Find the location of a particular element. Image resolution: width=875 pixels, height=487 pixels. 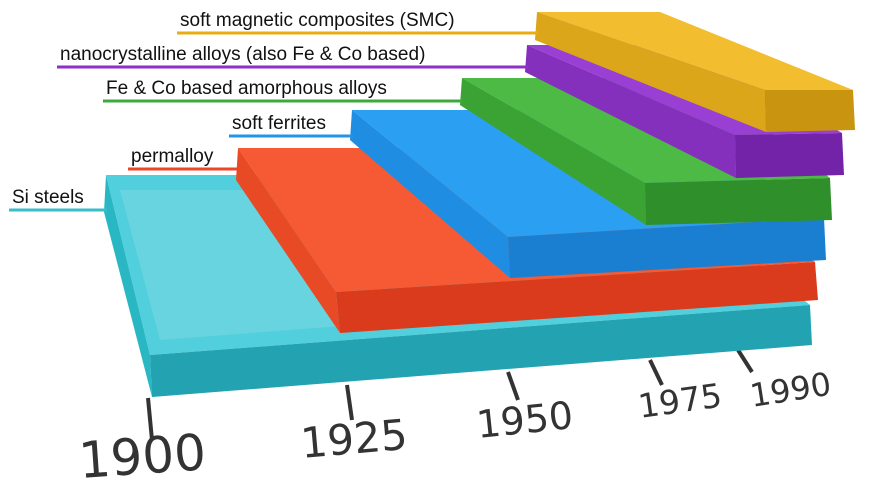

layer-soft-ferrites-side is located at coordinates (430, 194).